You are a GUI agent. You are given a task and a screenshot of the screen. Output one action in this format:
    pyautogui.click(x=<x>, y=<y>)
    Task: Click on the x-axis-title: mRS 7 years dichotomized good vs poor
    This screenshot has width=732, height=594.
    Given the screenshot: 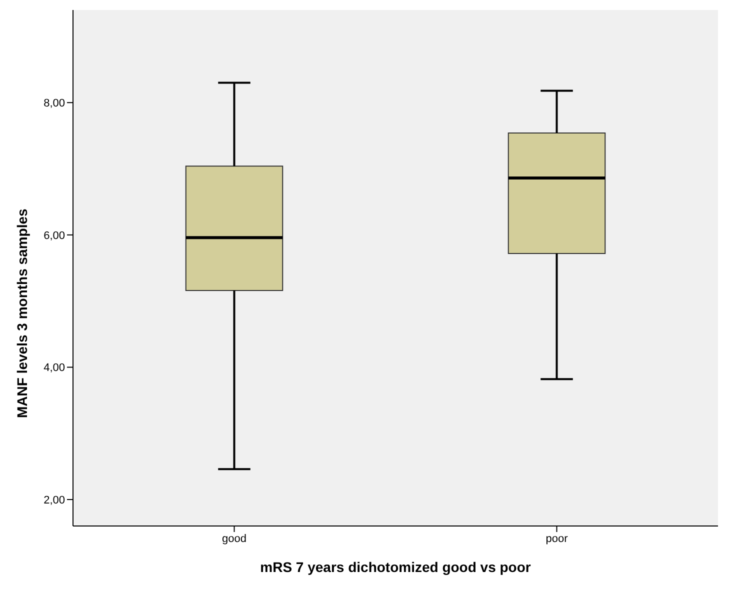 What is the action you would take?
    pyautogui.click(x=396, y=567)
    